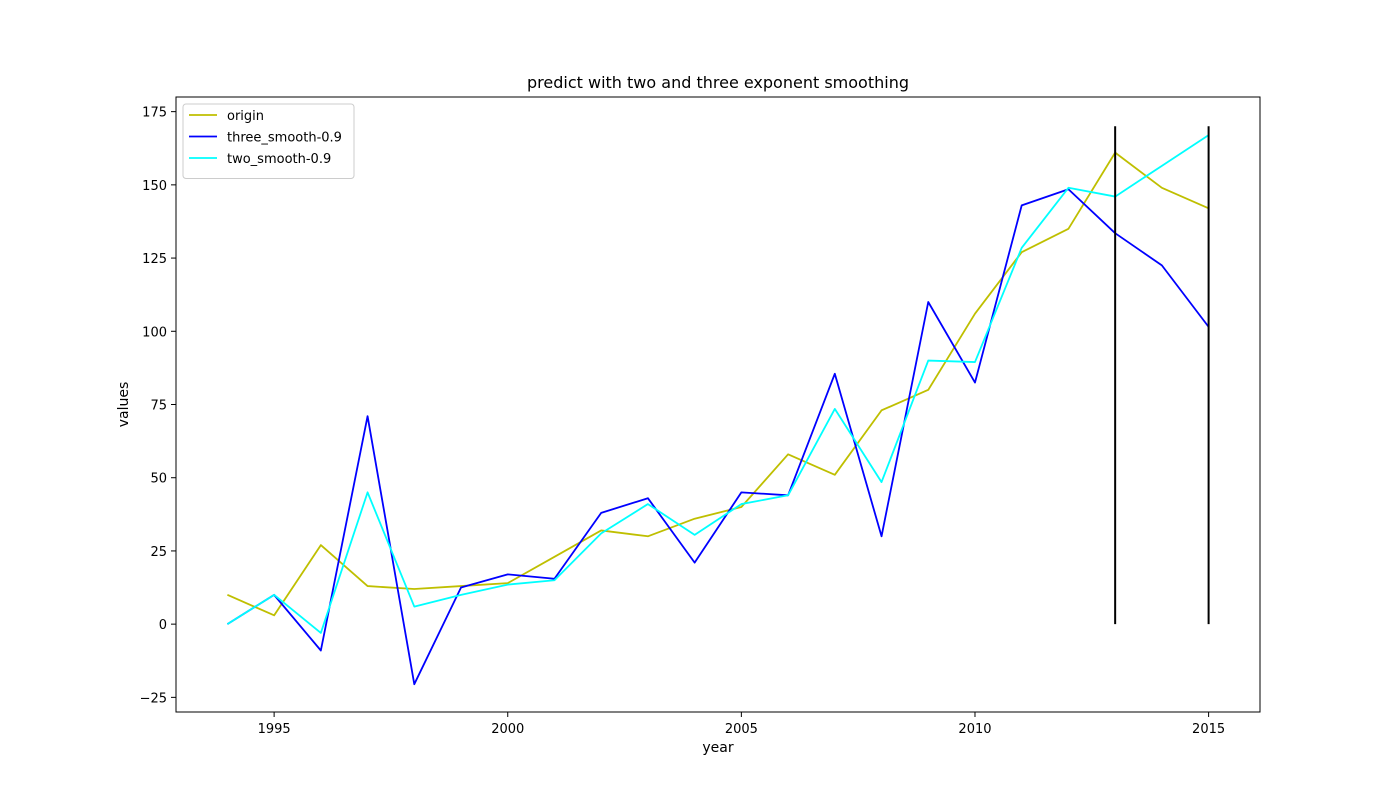 The width and height of the screenshot is (1400, 800). What do you see at coordinates (163, 625) in the screenshot?
I see `y-tick-label: 0` at bounding box center [163, 625].